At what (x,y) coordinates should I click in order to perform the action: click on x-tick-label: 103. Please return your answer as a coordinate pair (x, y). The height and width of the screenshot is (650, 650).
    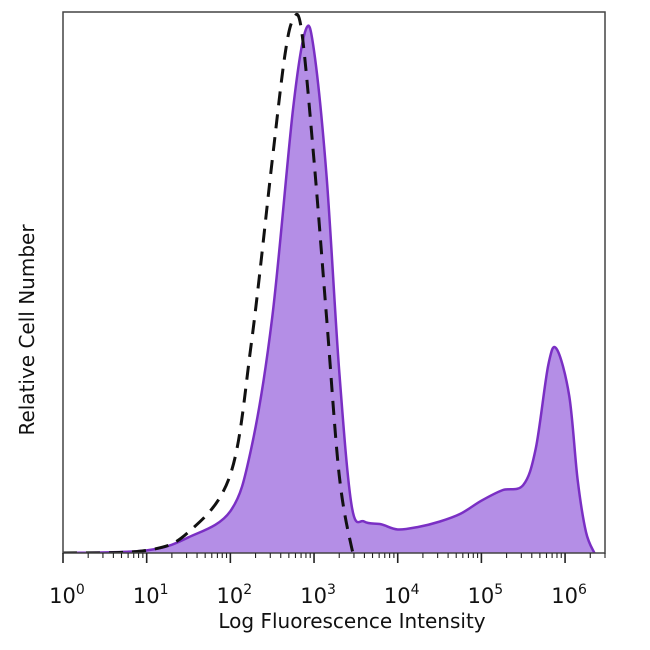
    Looking at the image, I should click on (318, 595).